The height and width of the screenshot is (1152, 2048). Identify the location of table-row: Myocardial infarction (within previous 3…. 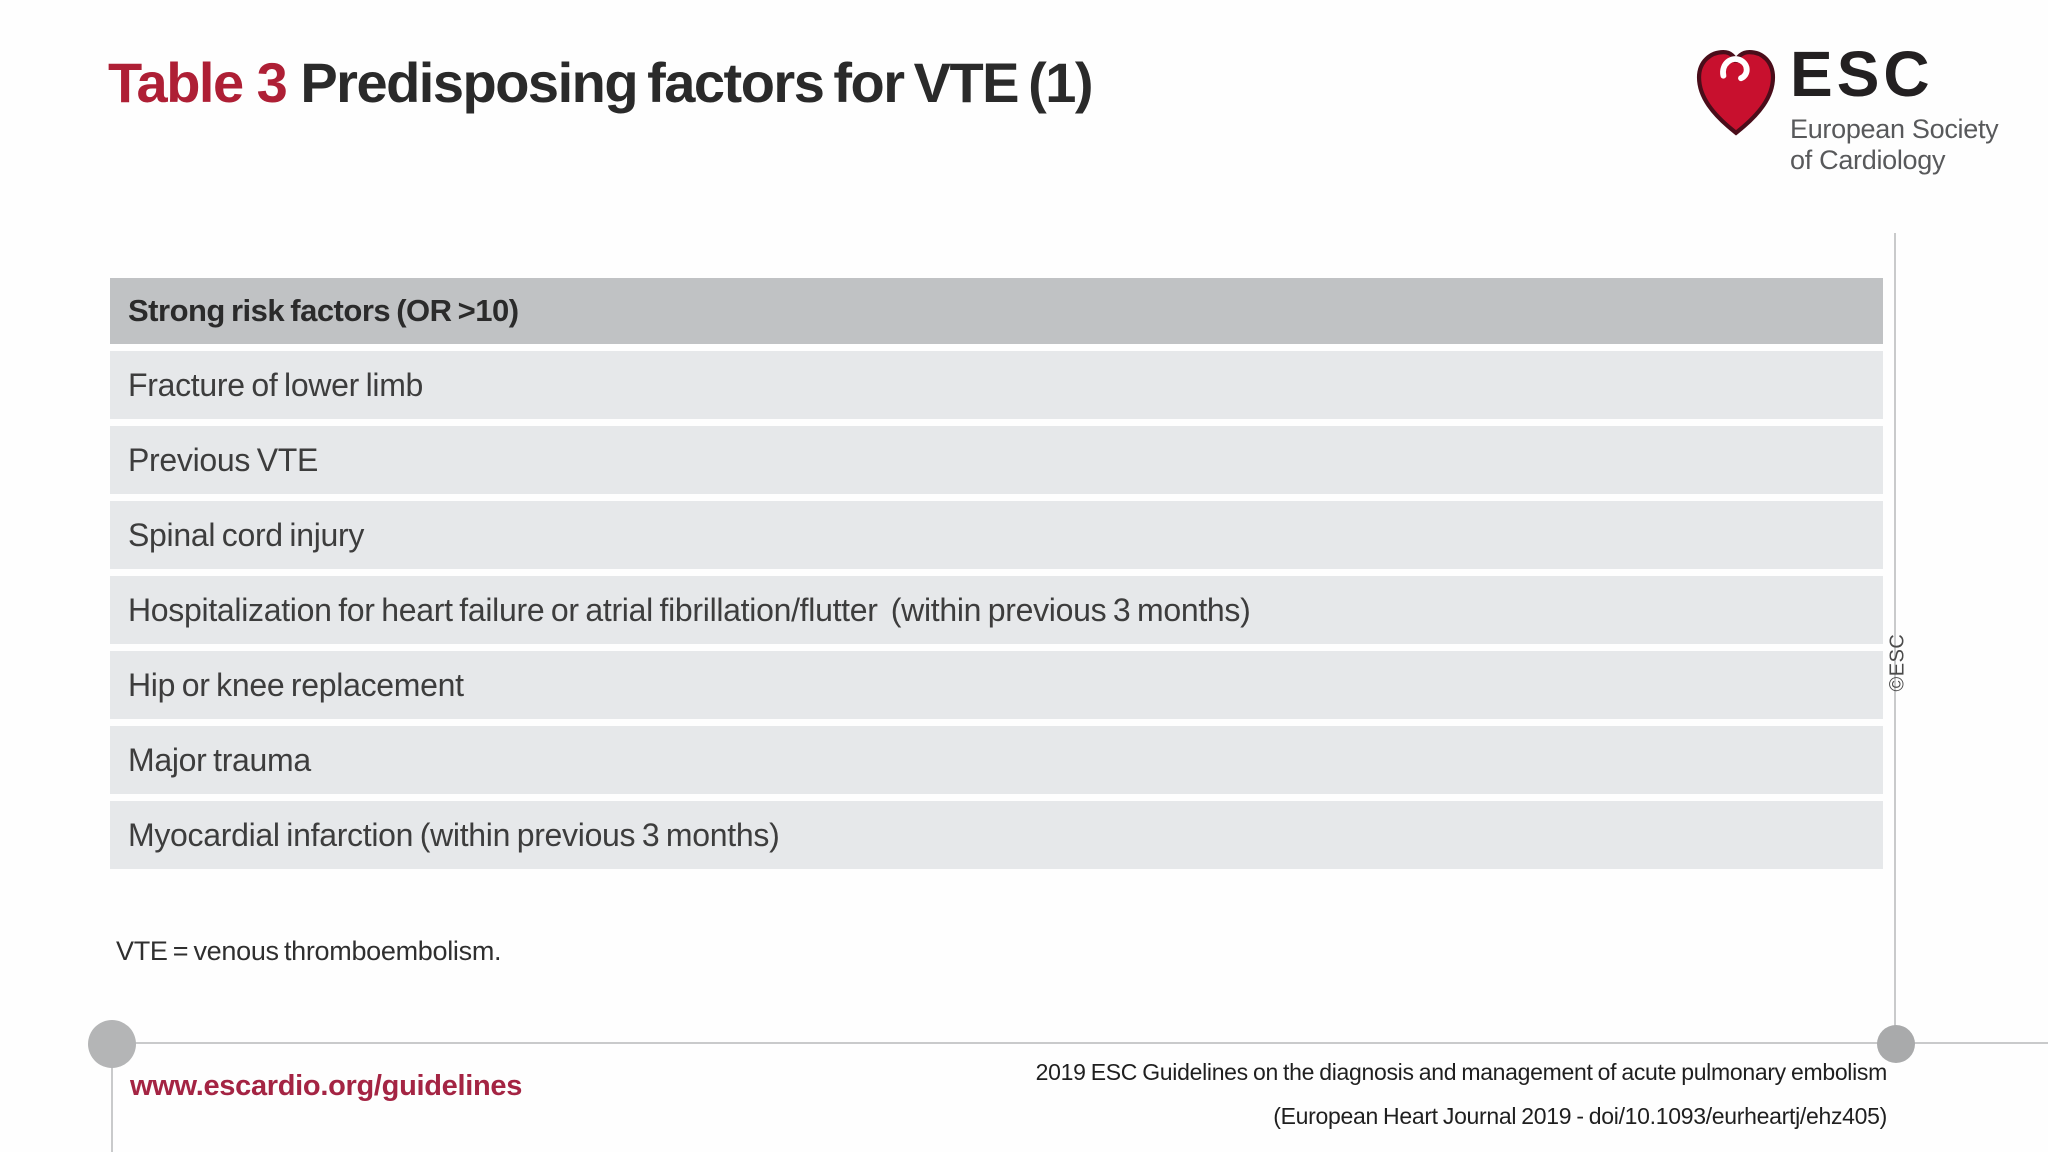
(996, 835).